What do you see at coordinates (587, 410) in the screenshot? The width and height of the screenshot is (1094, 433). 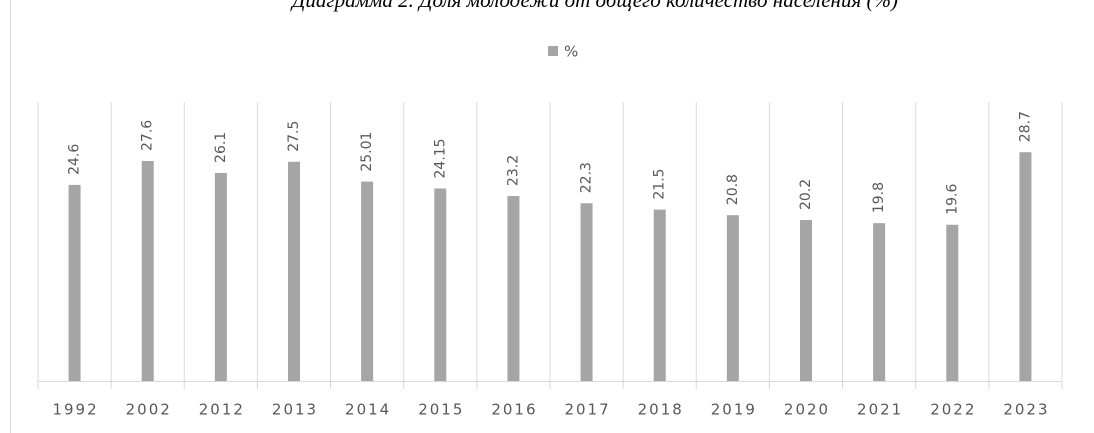 I see `x-tick-label: 2017` at bounding box center [587, 410].